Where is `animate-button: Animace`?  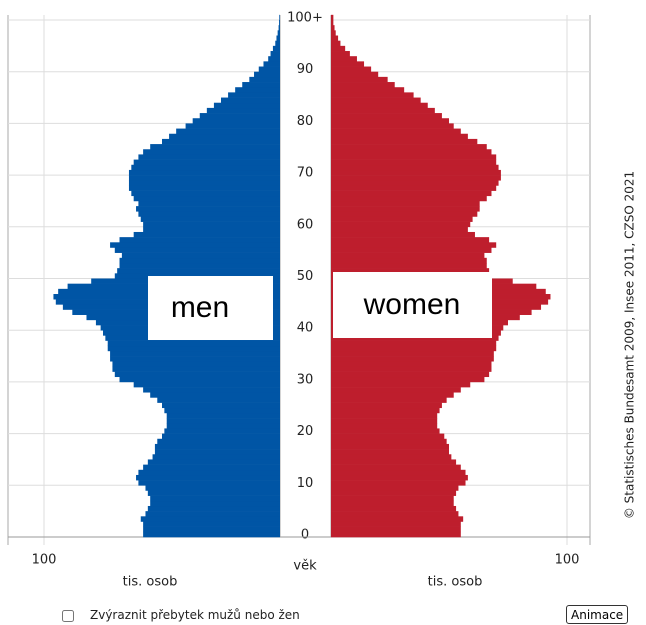 animate-button: Animace is located at coordinates (597, 614).